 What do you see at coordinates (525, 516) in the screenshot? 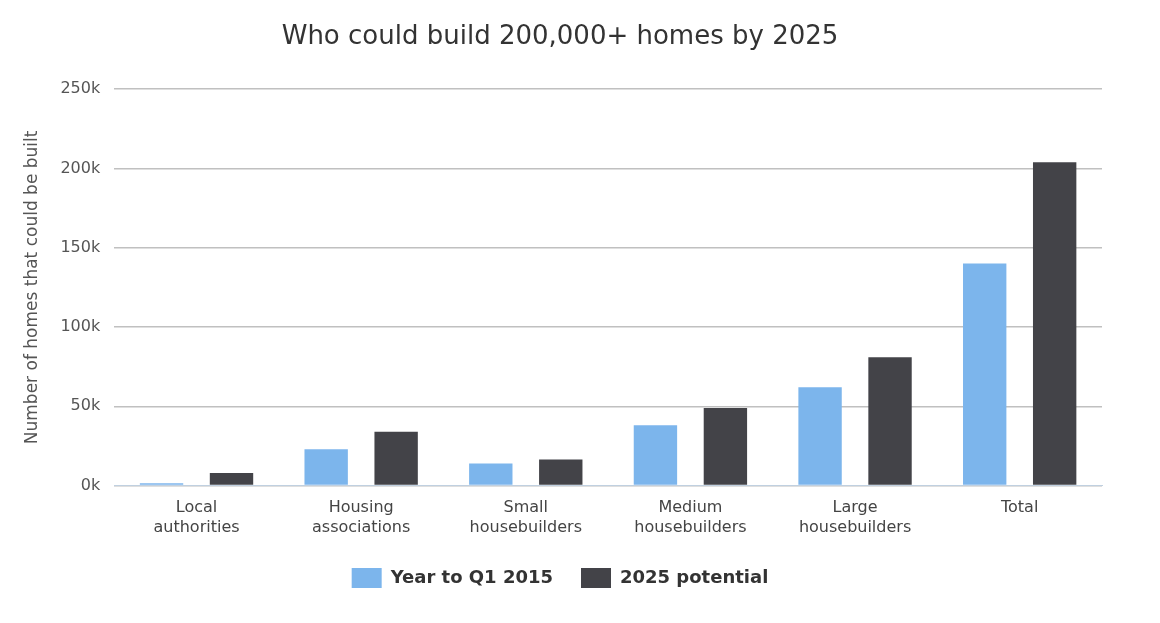
I see `x-tick-label: Small housebuilders` at bounding box center [525, 516].